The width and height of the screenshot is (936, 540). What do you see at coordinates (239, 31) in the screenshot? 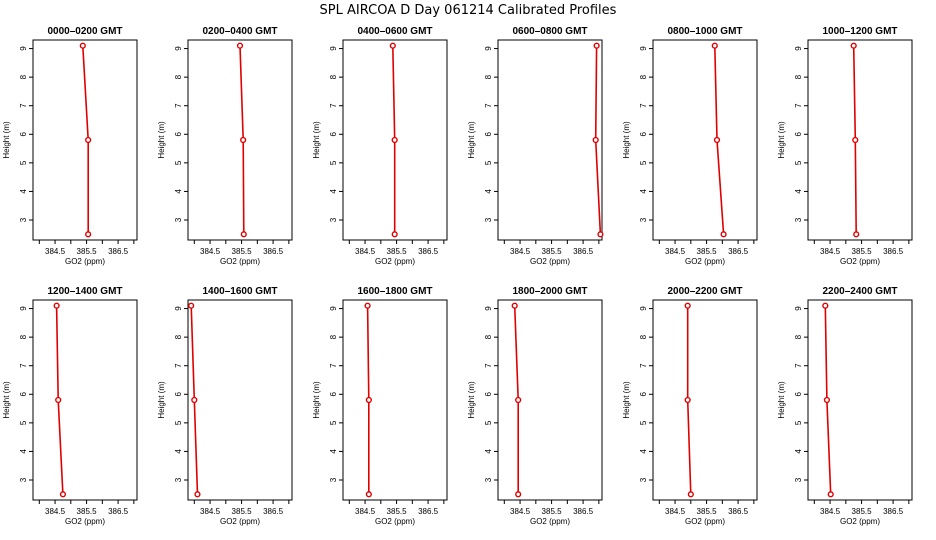
I see `panel-title: 0200–0400 GMT` at bounding box center [239, 31].